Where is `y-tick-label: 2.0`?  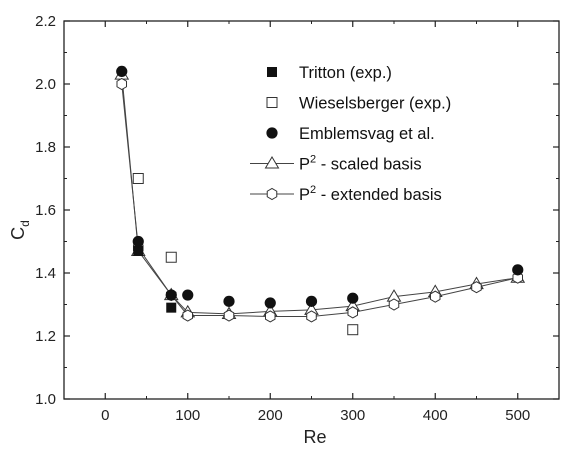 y-tick-label: 2.0 is located at coordinates (45, 84).